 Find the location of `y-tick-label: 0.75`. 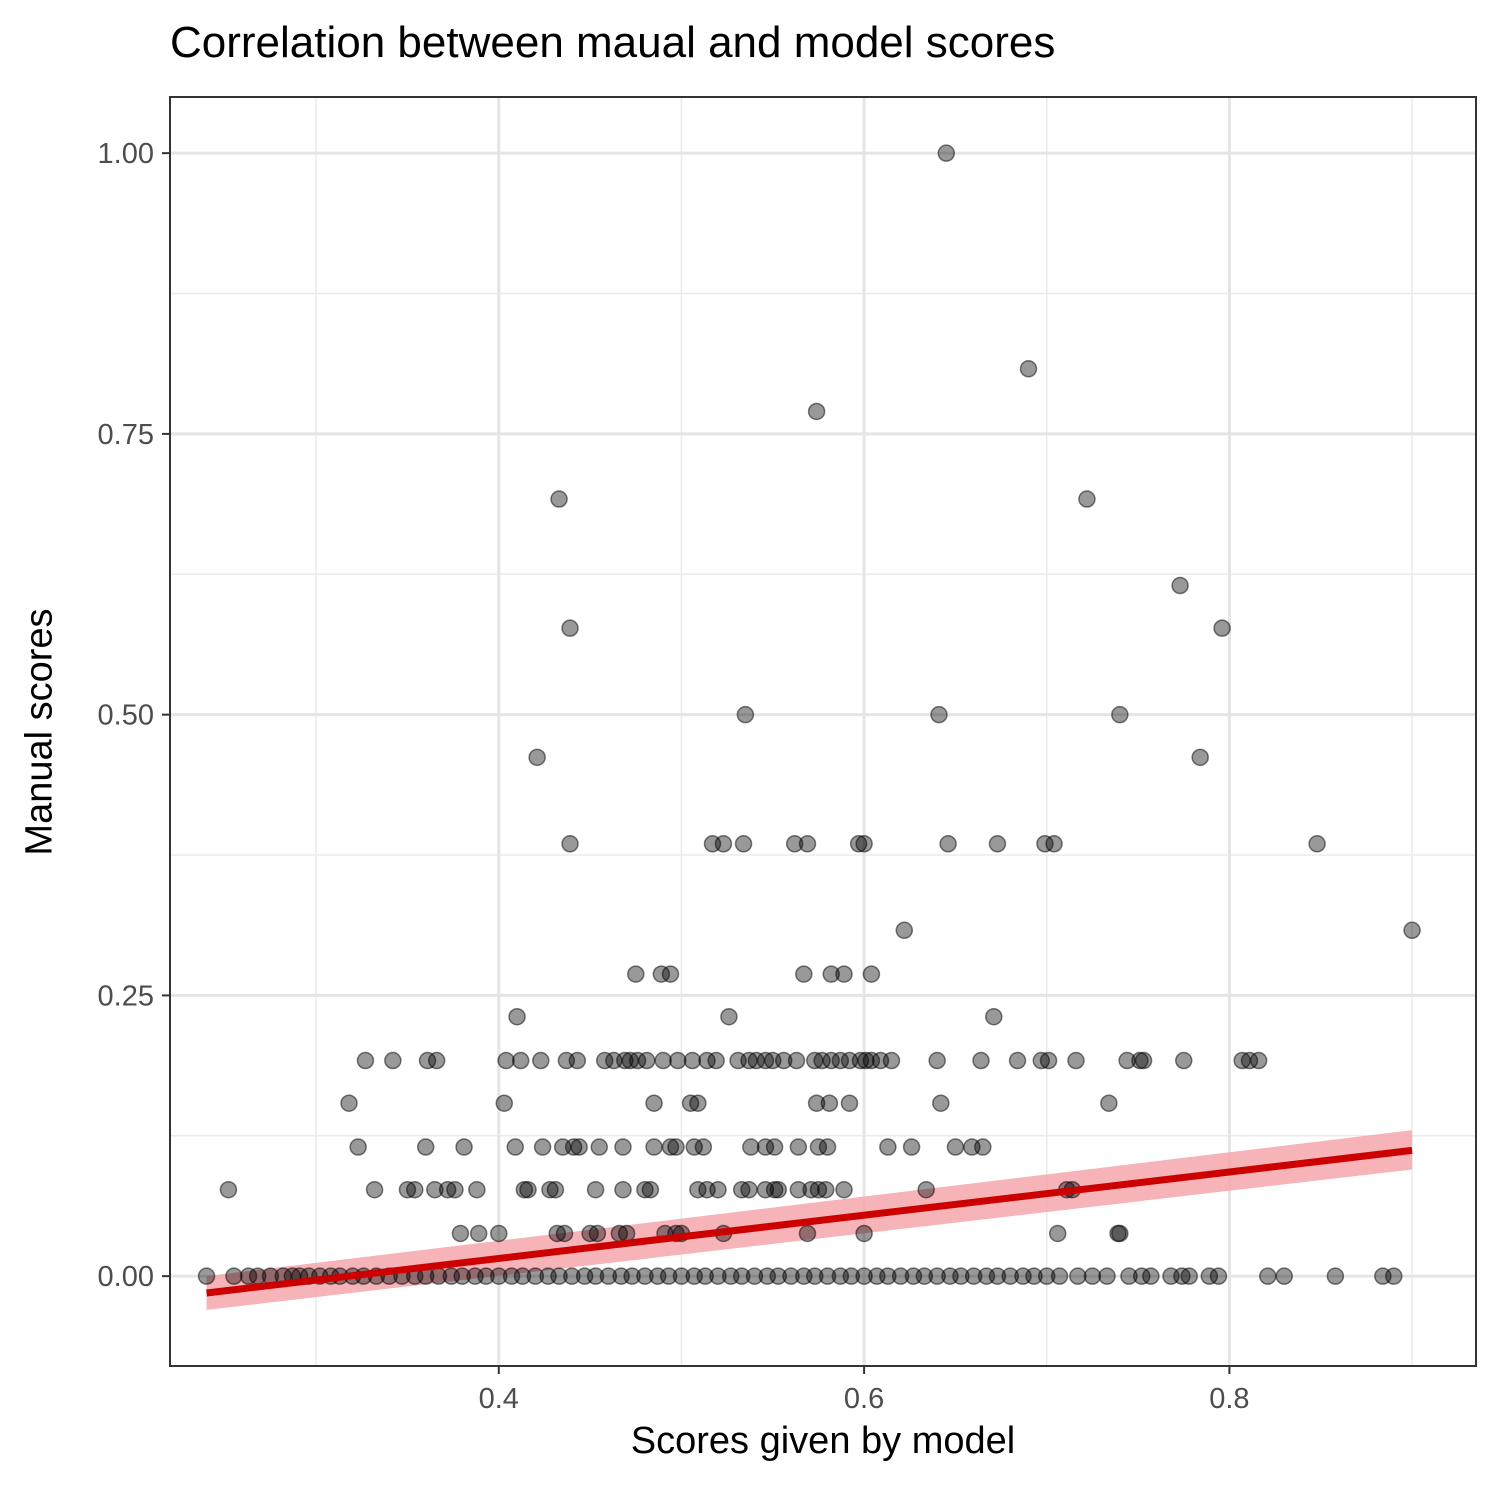

y-tick-label: 0.75 is located at coordinates (126, 435).